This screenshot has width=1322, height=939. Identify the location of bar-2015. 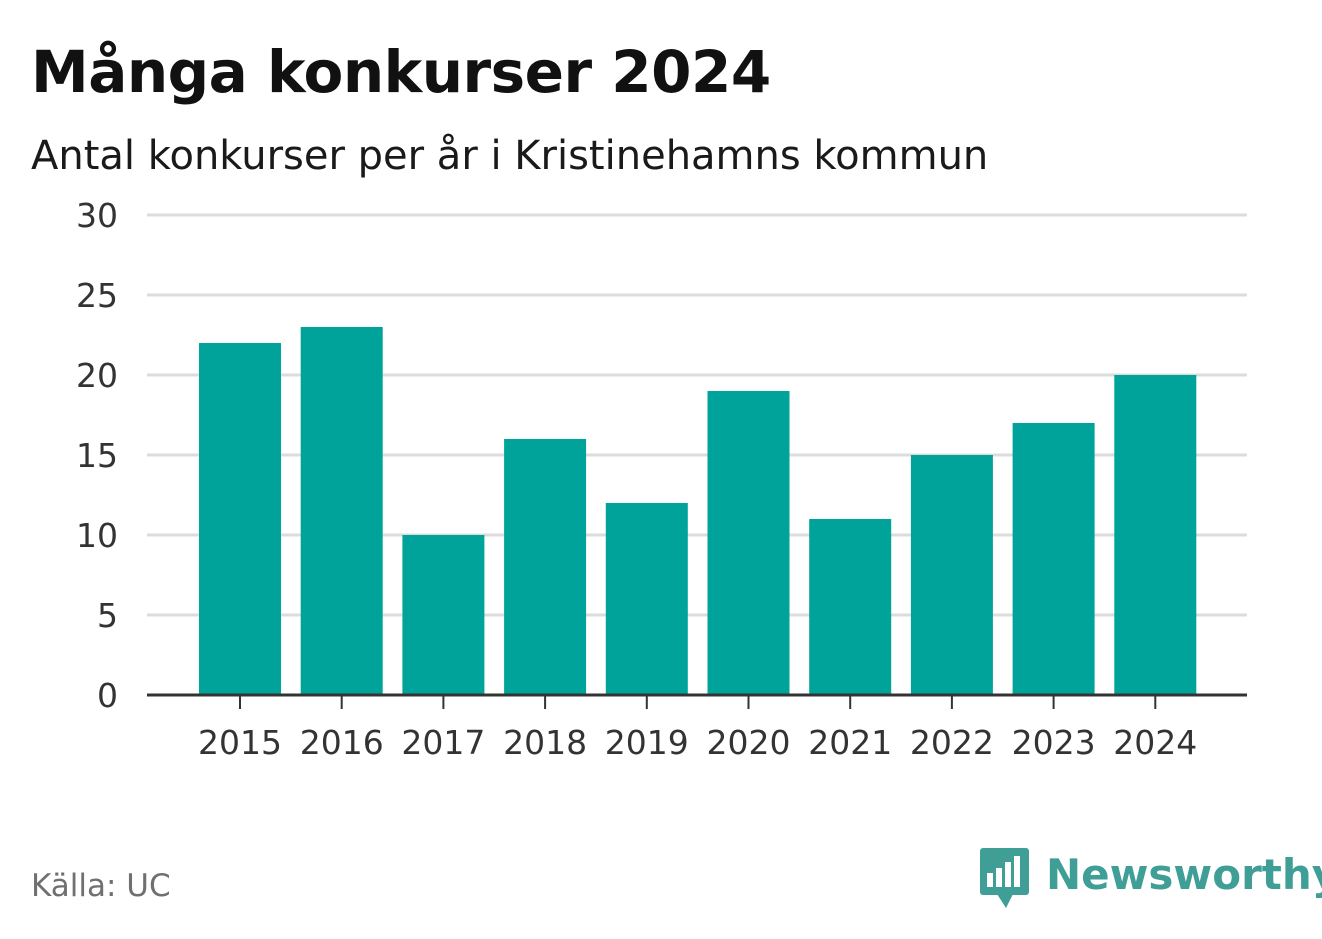
(240, 519).